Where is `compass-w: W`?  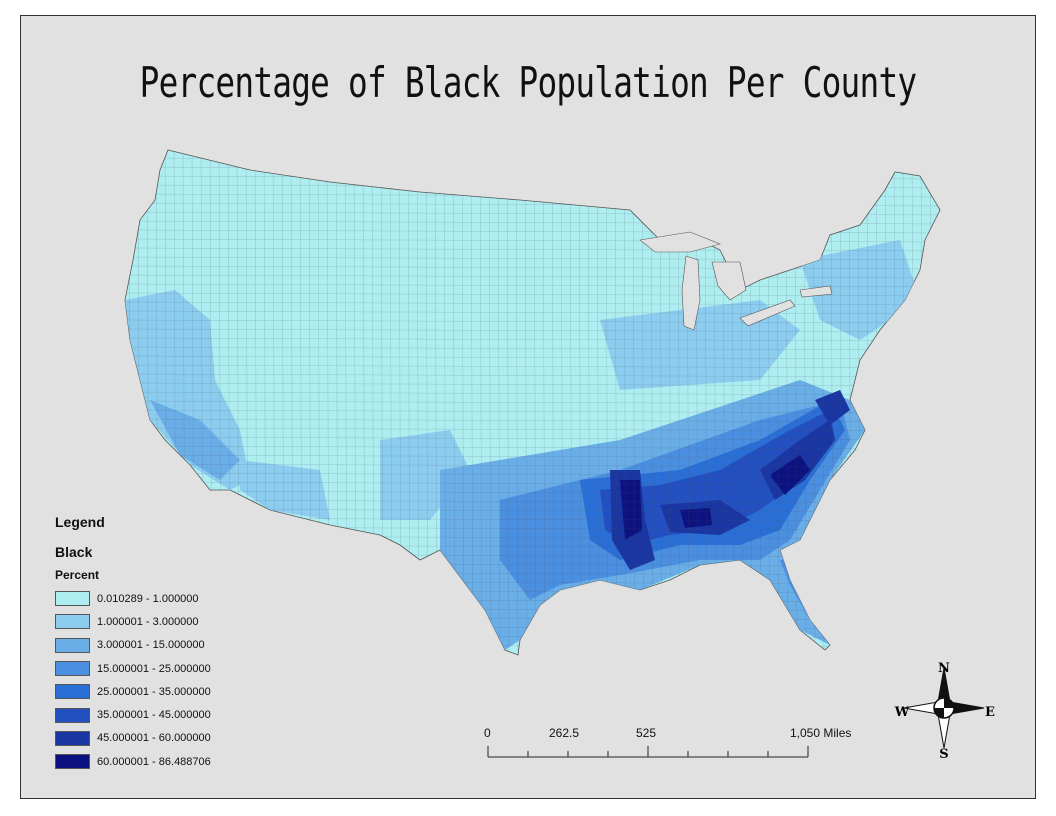
compass-w: W is located at coordinates (902, 712).